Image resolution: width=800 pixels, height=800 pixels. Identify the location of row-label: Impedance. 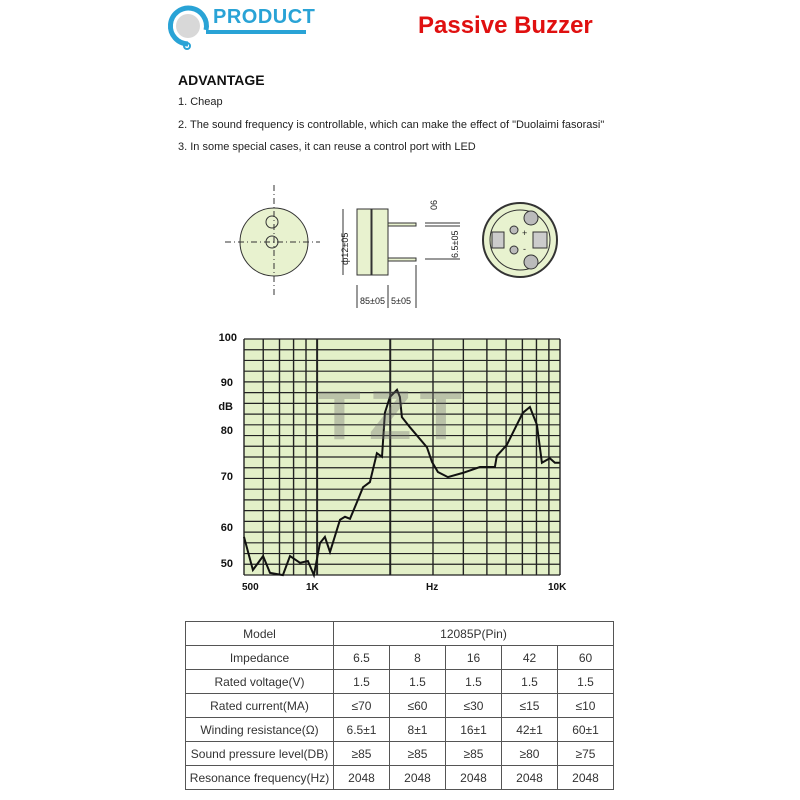
(259, 657).